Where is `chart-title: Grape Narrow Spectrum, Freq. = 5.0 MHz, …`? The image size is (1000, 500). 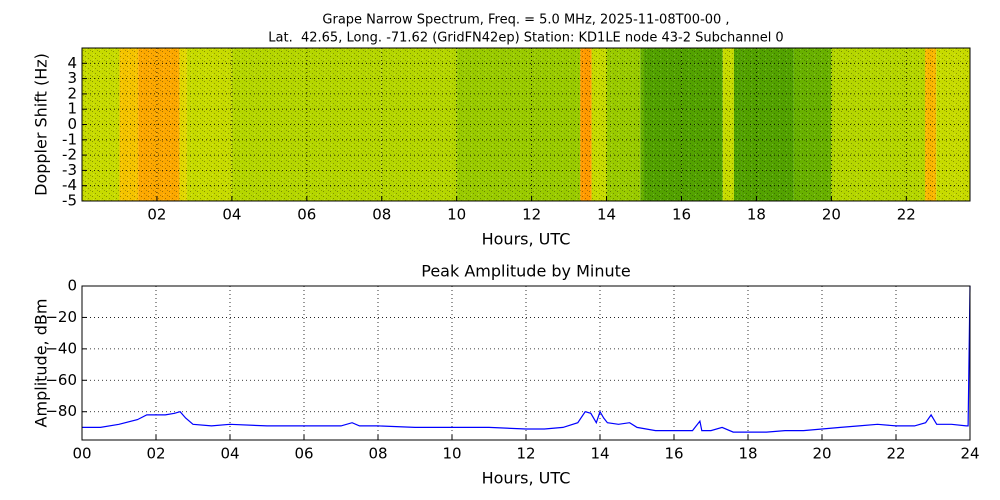
chart-title: Grape Narrow Spectrum, Freq. = 5.0 MHz, … is located at coordinates (525, 20).